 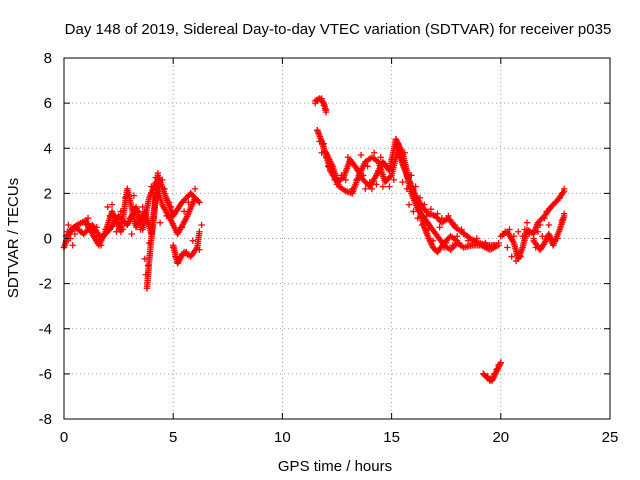 What do you see at coordinates (64, 437) in the screenshot?
I see `x-tick-label: 0` at bounding box center [64, 437].